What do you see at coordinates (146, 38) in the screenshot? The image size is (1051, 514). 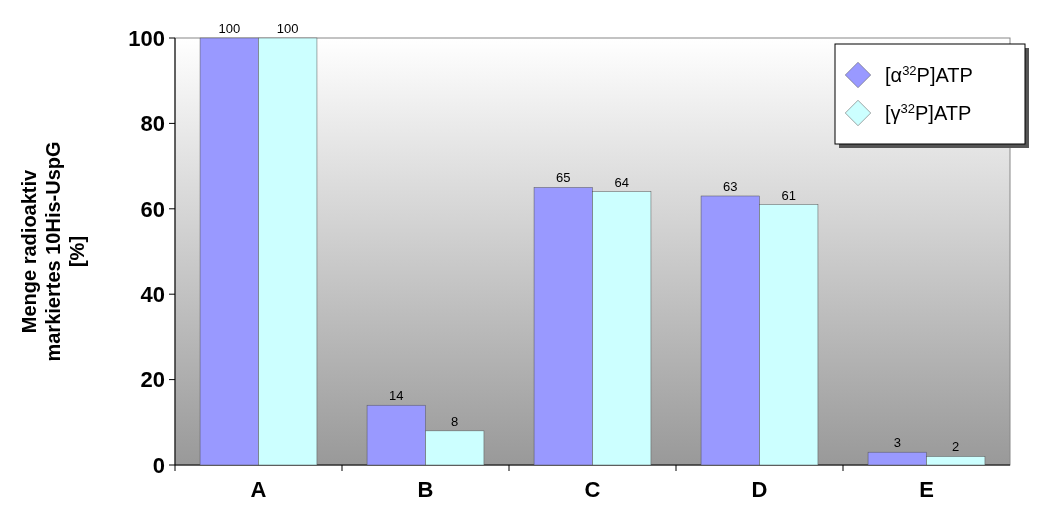 I see `y-tick-label: 100` at bounding box center [146, 38].